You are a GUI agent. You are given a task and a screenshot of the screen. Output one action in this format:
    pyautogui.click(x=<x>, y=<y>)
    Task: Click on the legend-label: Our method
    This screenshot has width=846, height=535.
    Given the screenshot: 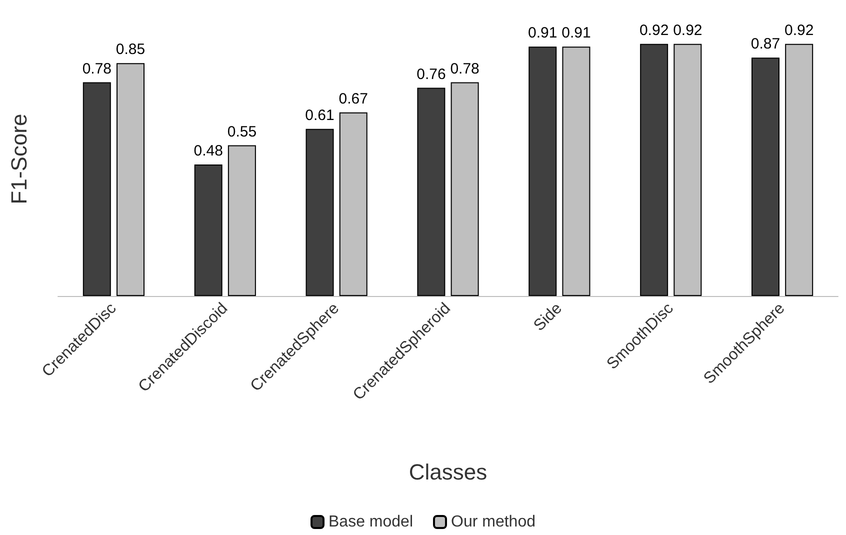 What is the action you would take?
    pyautogui.click(x=493, y=522)
    